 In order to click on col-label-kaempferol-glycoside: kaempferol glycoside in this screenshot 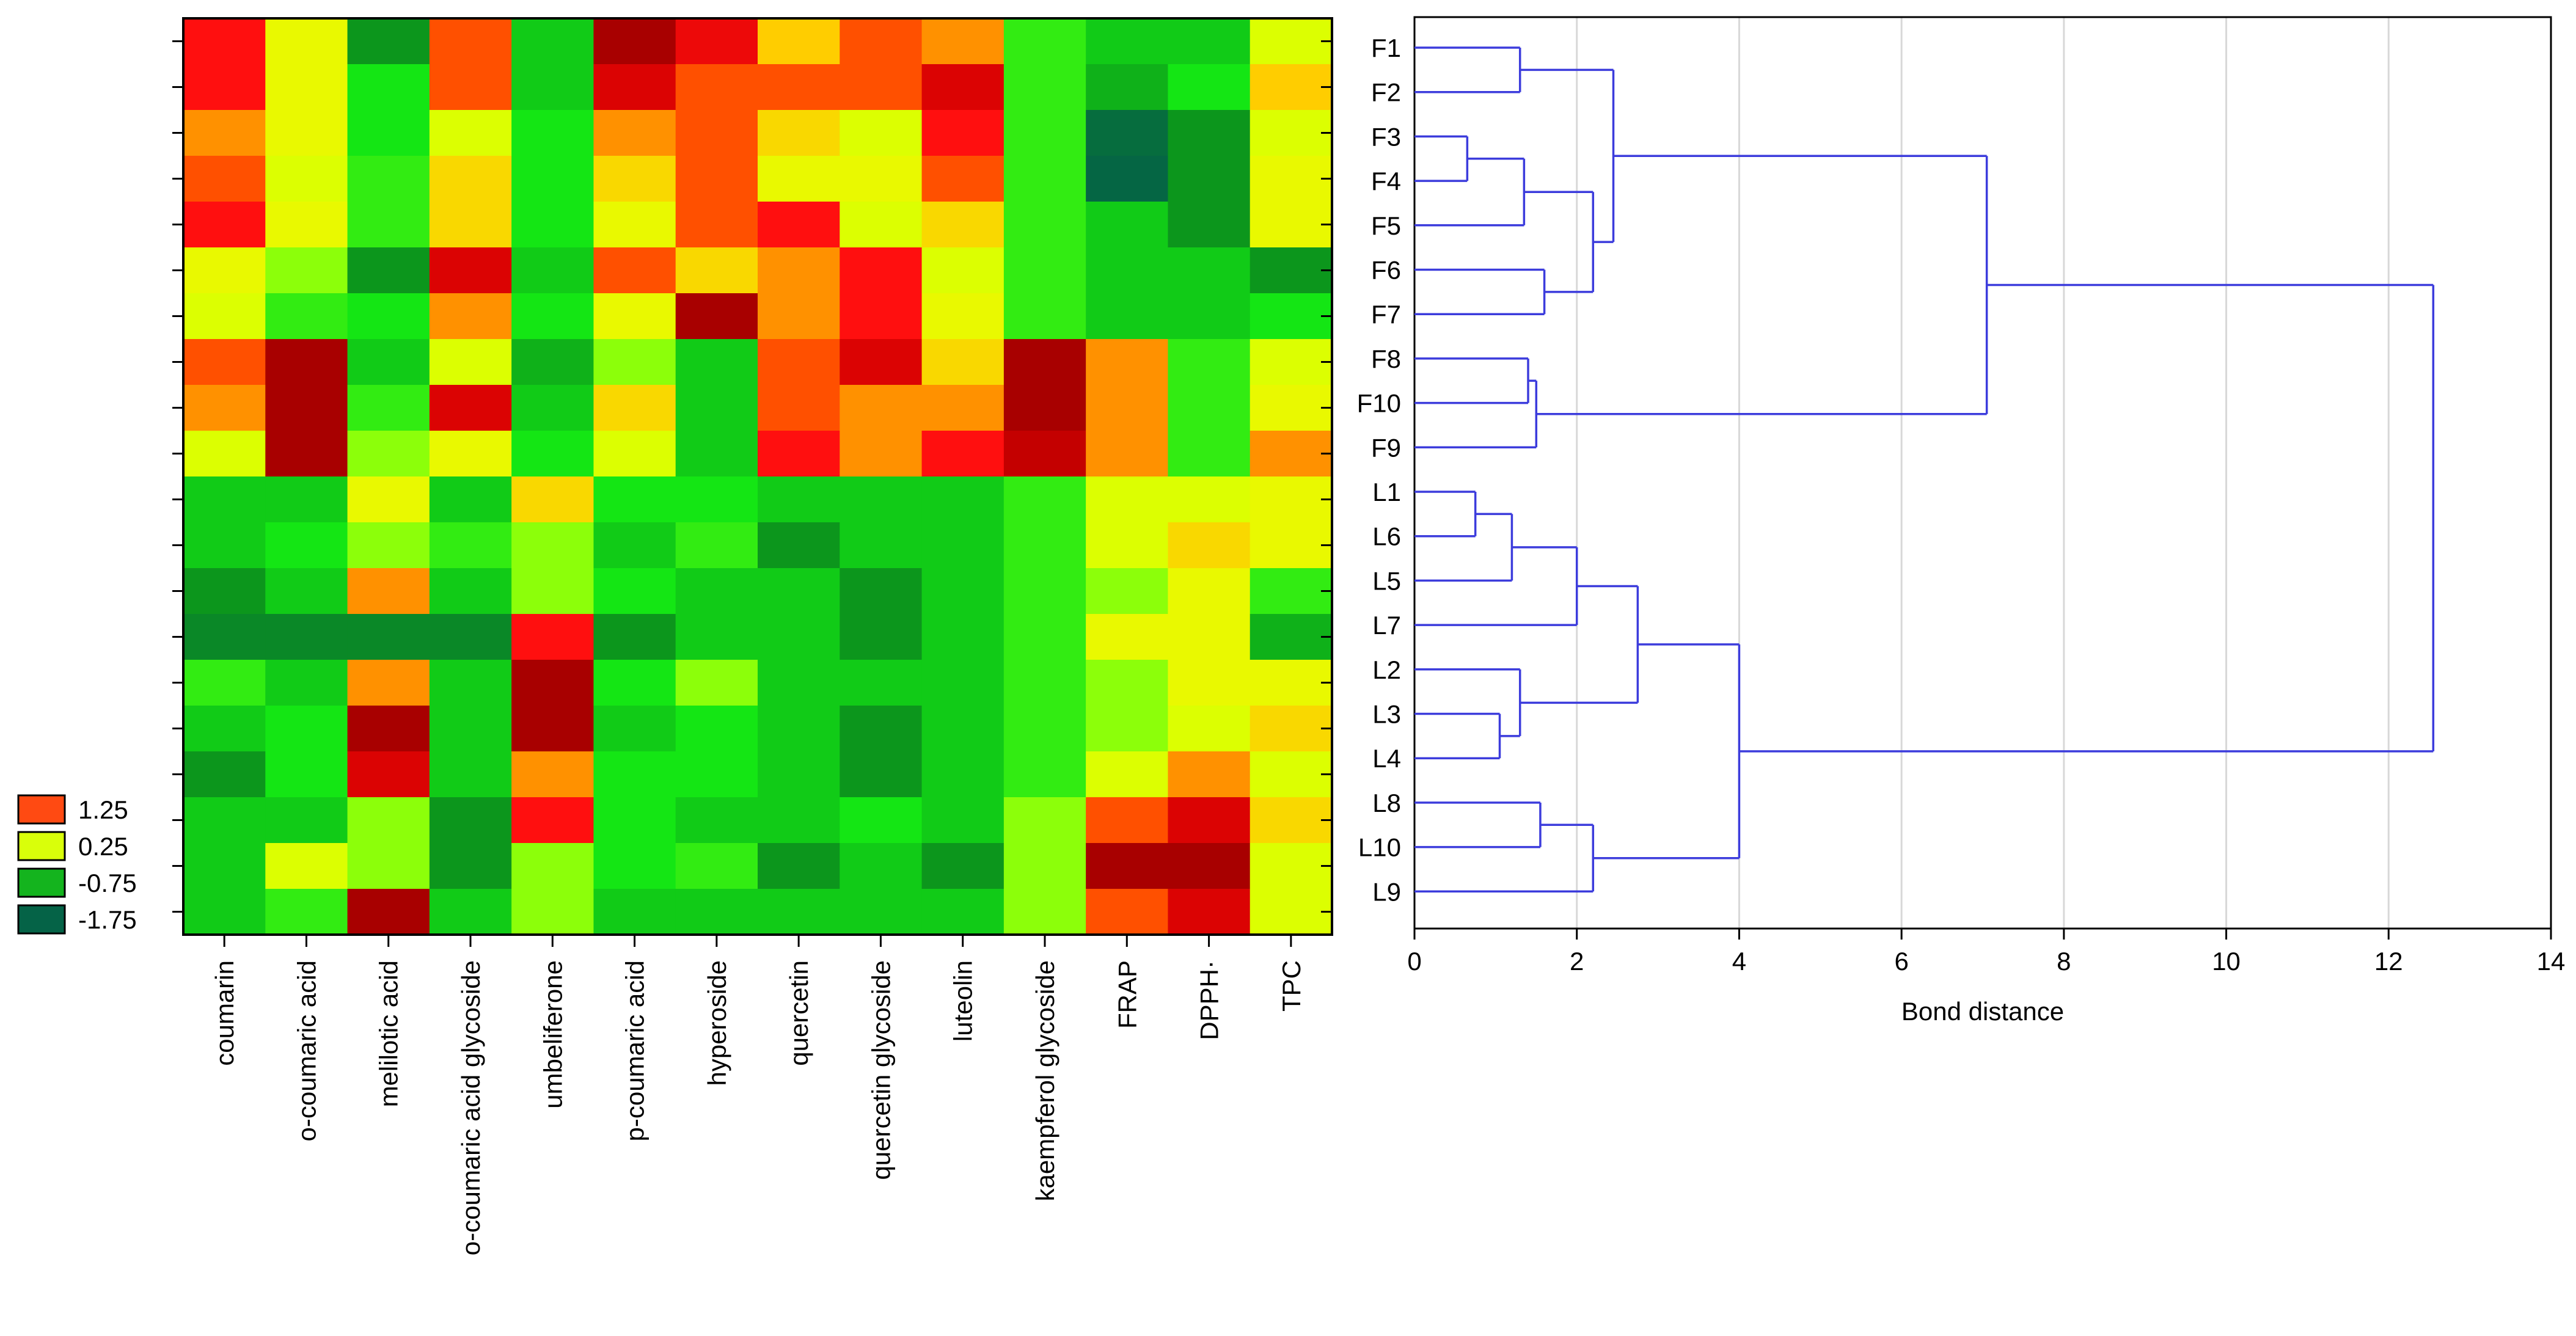, I will do `click(1045, 1081)`.